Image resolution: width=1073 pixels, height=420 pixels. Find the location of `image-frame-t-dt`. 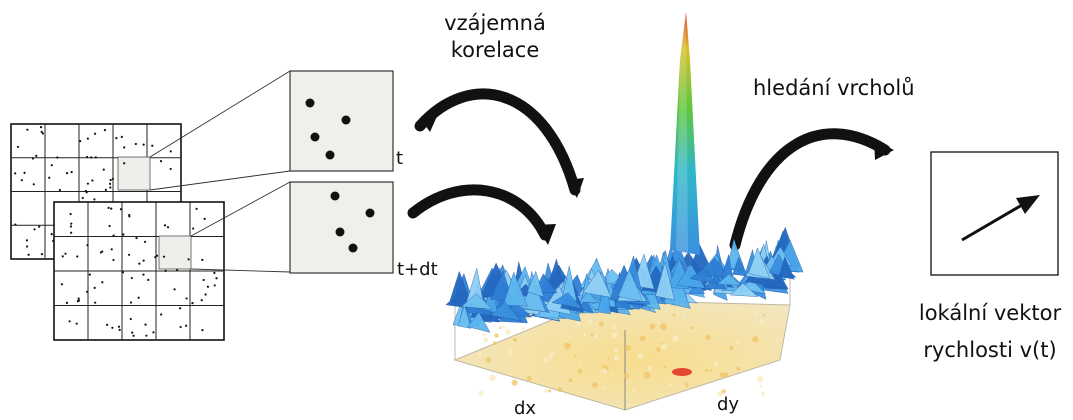

image-frame-t-dt is located at coordinates (139, 271).